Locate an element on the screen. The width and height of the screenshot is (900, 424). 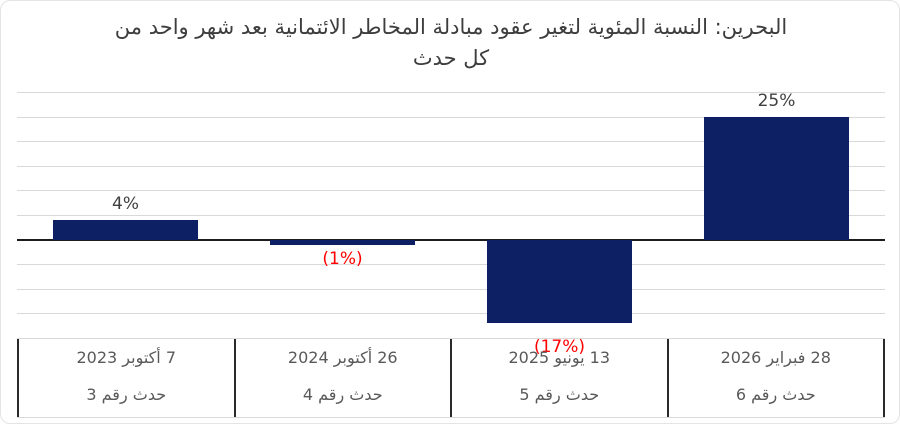
axis-category-event: حدث رقم 5 is located at coordinates (559, 394).